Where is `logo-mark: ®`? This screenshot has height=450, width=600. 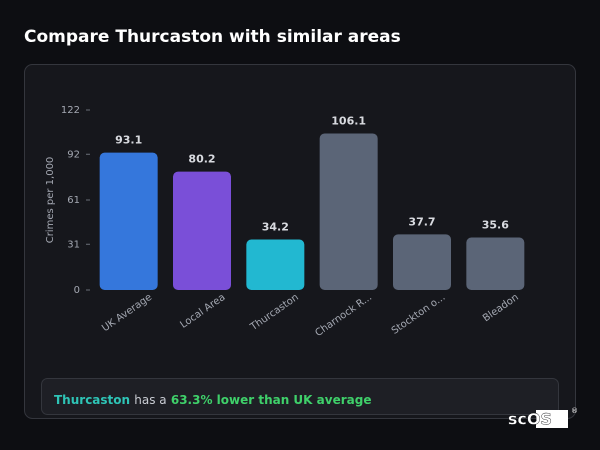 logo-mark: ® is located at coordinates (574, 411).